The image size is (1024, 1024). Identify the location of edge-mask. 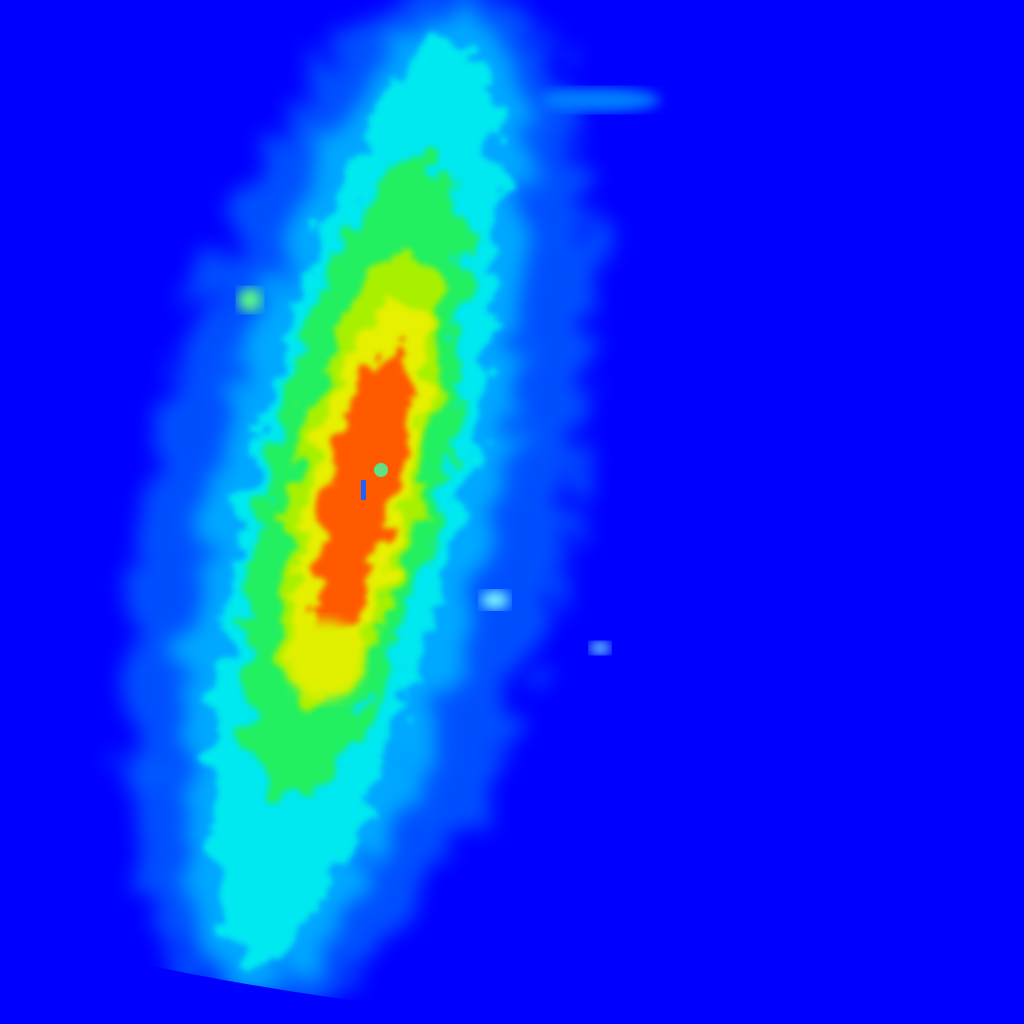
(310, 977).